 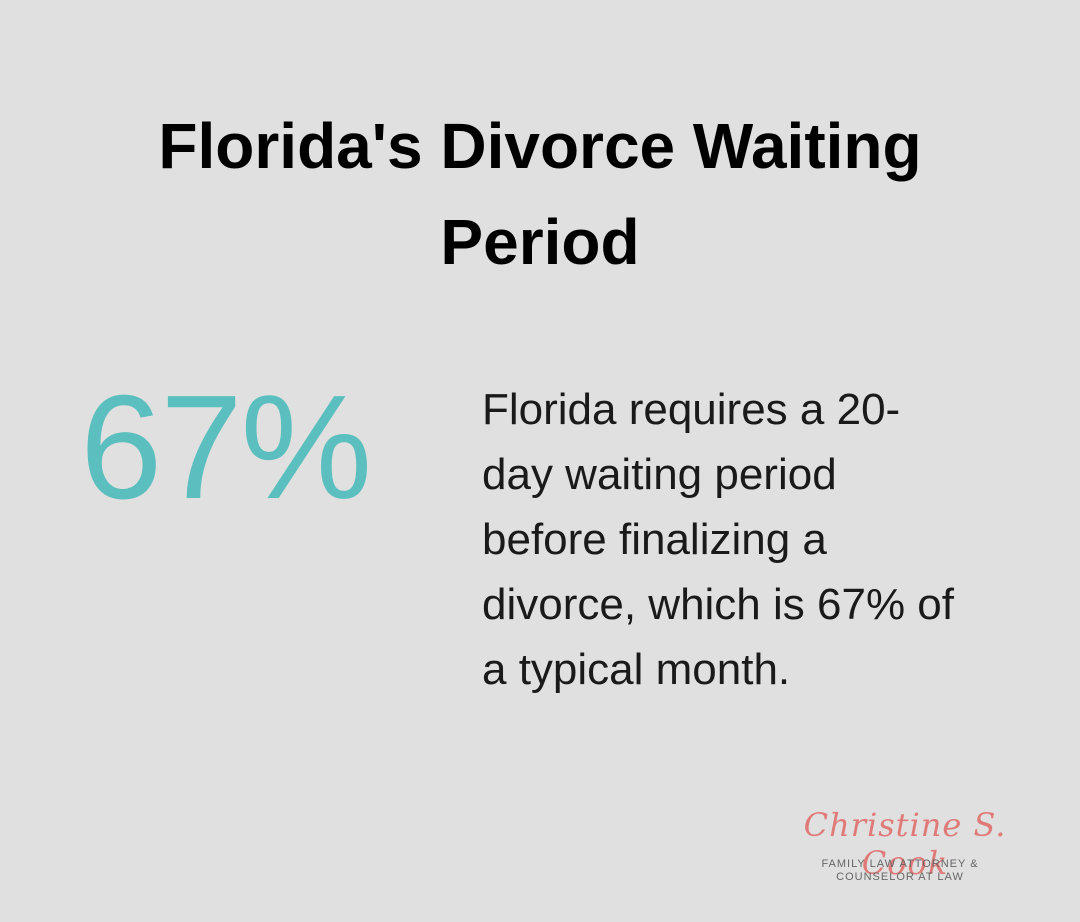 I want to click on title-line: Period, so click(x=540, y=242).